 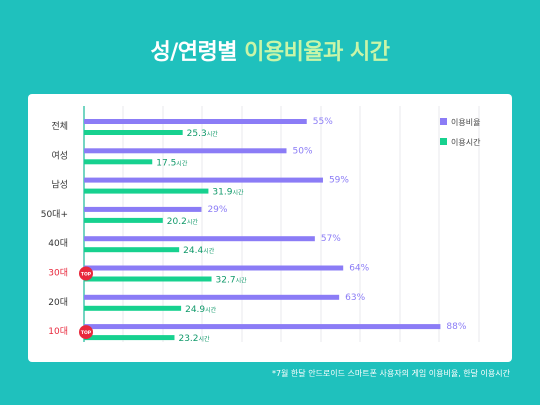 I want to click on footnote: *7월 한달 안드로이드 스마트폰 사용자의 게임 이용비율, 한달 이용시간, so click(x=390, y=373).